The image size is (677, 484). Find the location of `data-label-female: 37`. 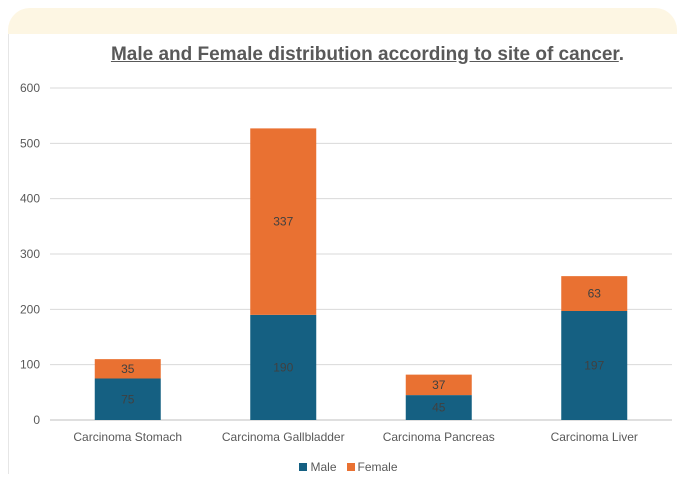

data-label-female: 37 is located at coordinates (439, 385).